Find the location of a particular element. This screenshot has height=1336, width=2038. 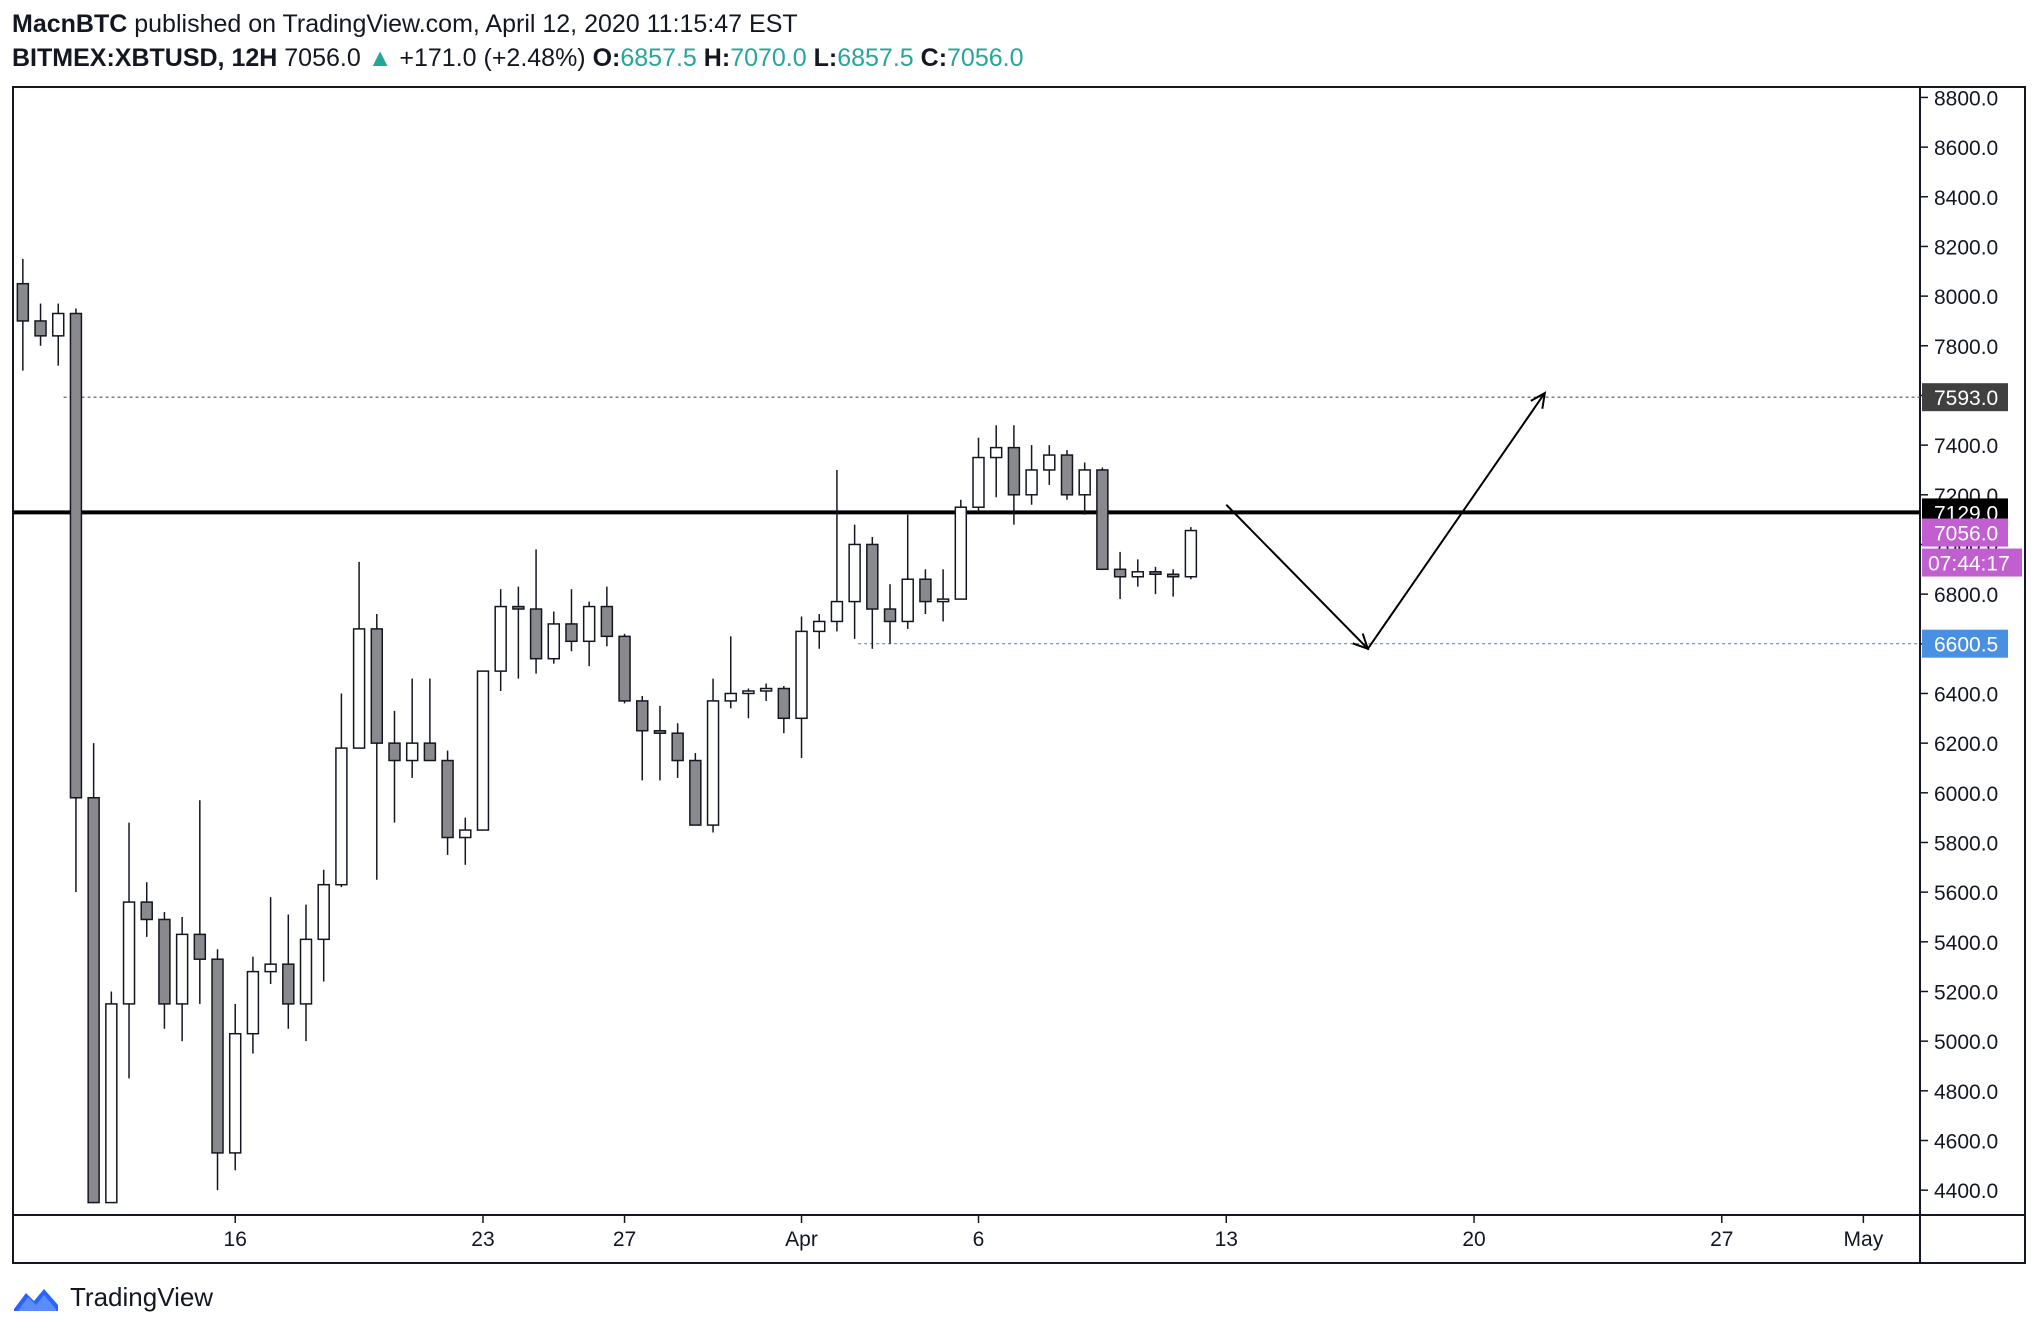

author-name: MacnBTC is located at coordinates (70, 24).